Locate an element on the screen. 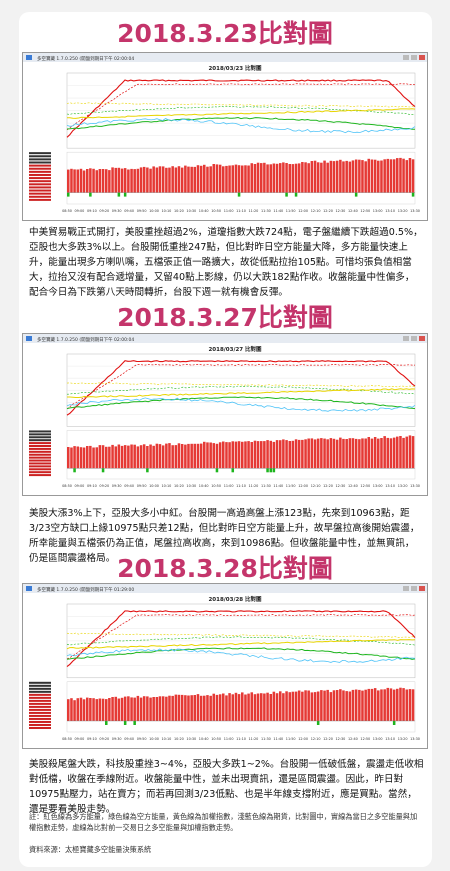 The width and height of the screenshot is (450, 871). window-caption: 多空寶藏 1.7.0.250 (開盤到期日下午 01:29:00 is located at coordinates (85, 589).